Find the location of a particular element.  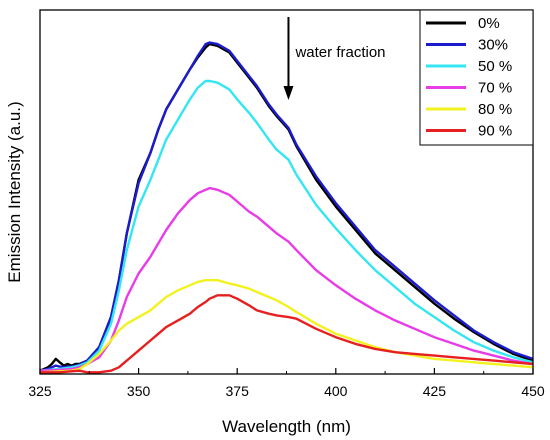

annotation-label: water fraction is located at coordinates (339, 52).